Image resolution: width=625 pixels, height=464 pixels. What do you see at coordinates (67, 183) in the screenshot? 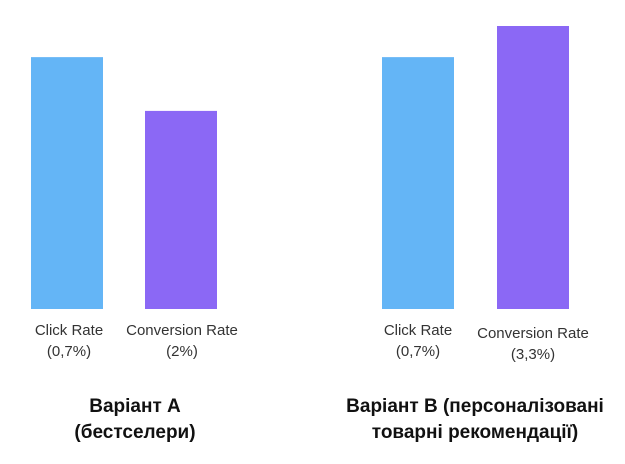
I see `bar-a-click-rate` at bounding box center [67, 183].